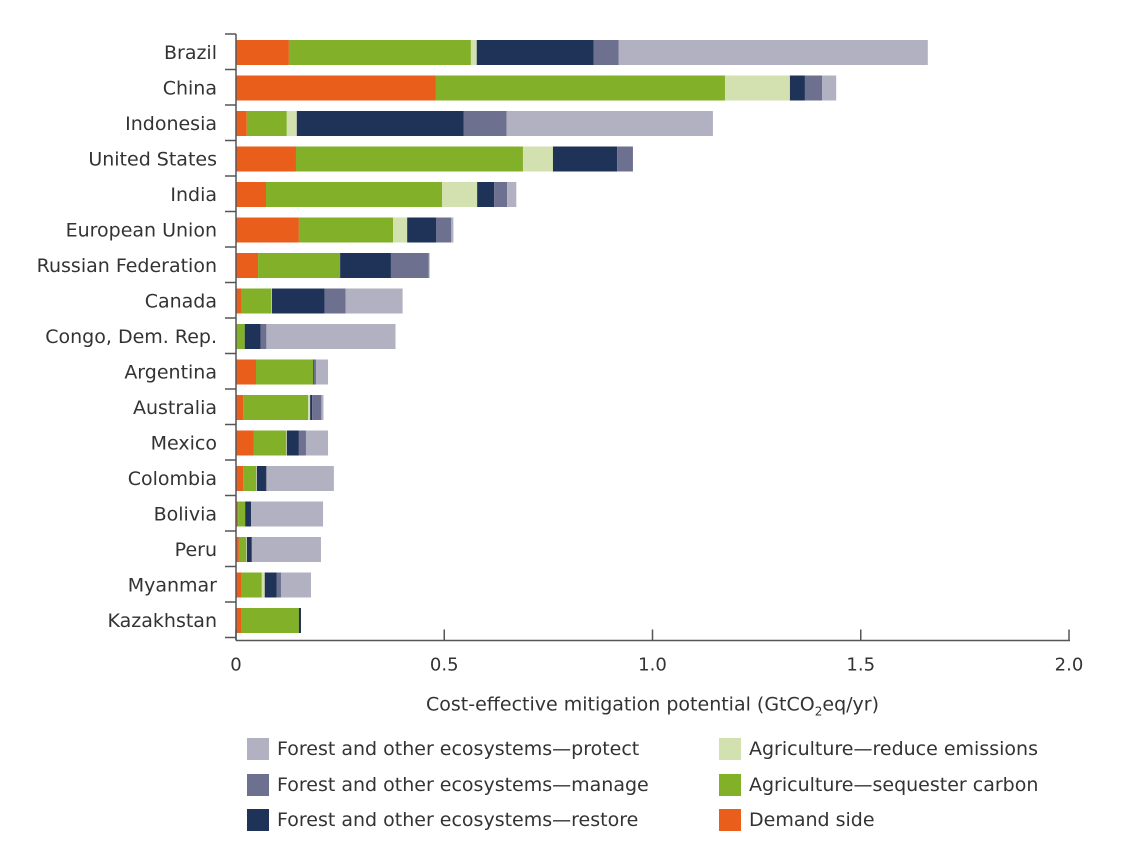 The height and width of the screenshot is (849, 1148). Describe the element at coordinates (190, 88) in the screenshot. I see `category-label: China` at that location.